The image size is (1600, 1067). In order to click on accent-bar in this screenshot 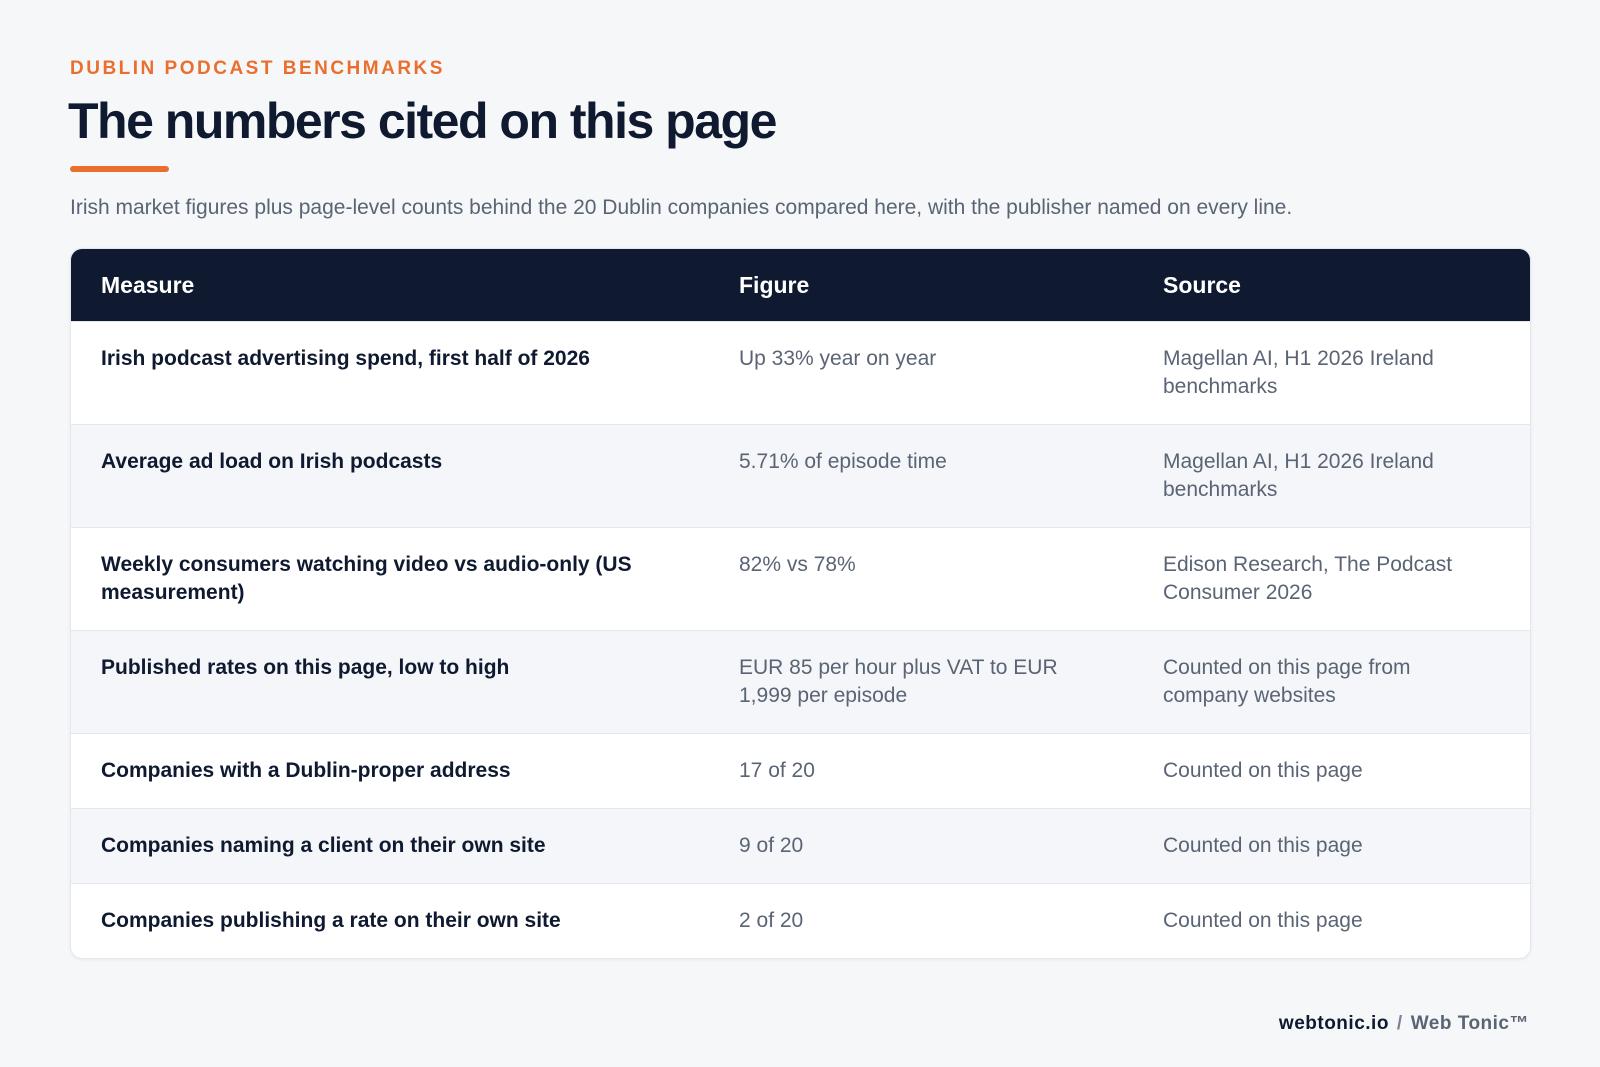, I will do `click(119, 169)`.